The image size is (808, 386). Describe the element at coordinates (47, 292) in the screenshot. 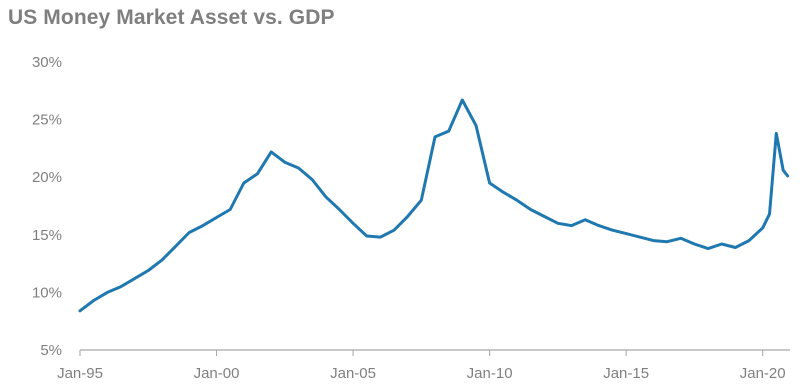

I see `y-tick-label: 10%` at that location.